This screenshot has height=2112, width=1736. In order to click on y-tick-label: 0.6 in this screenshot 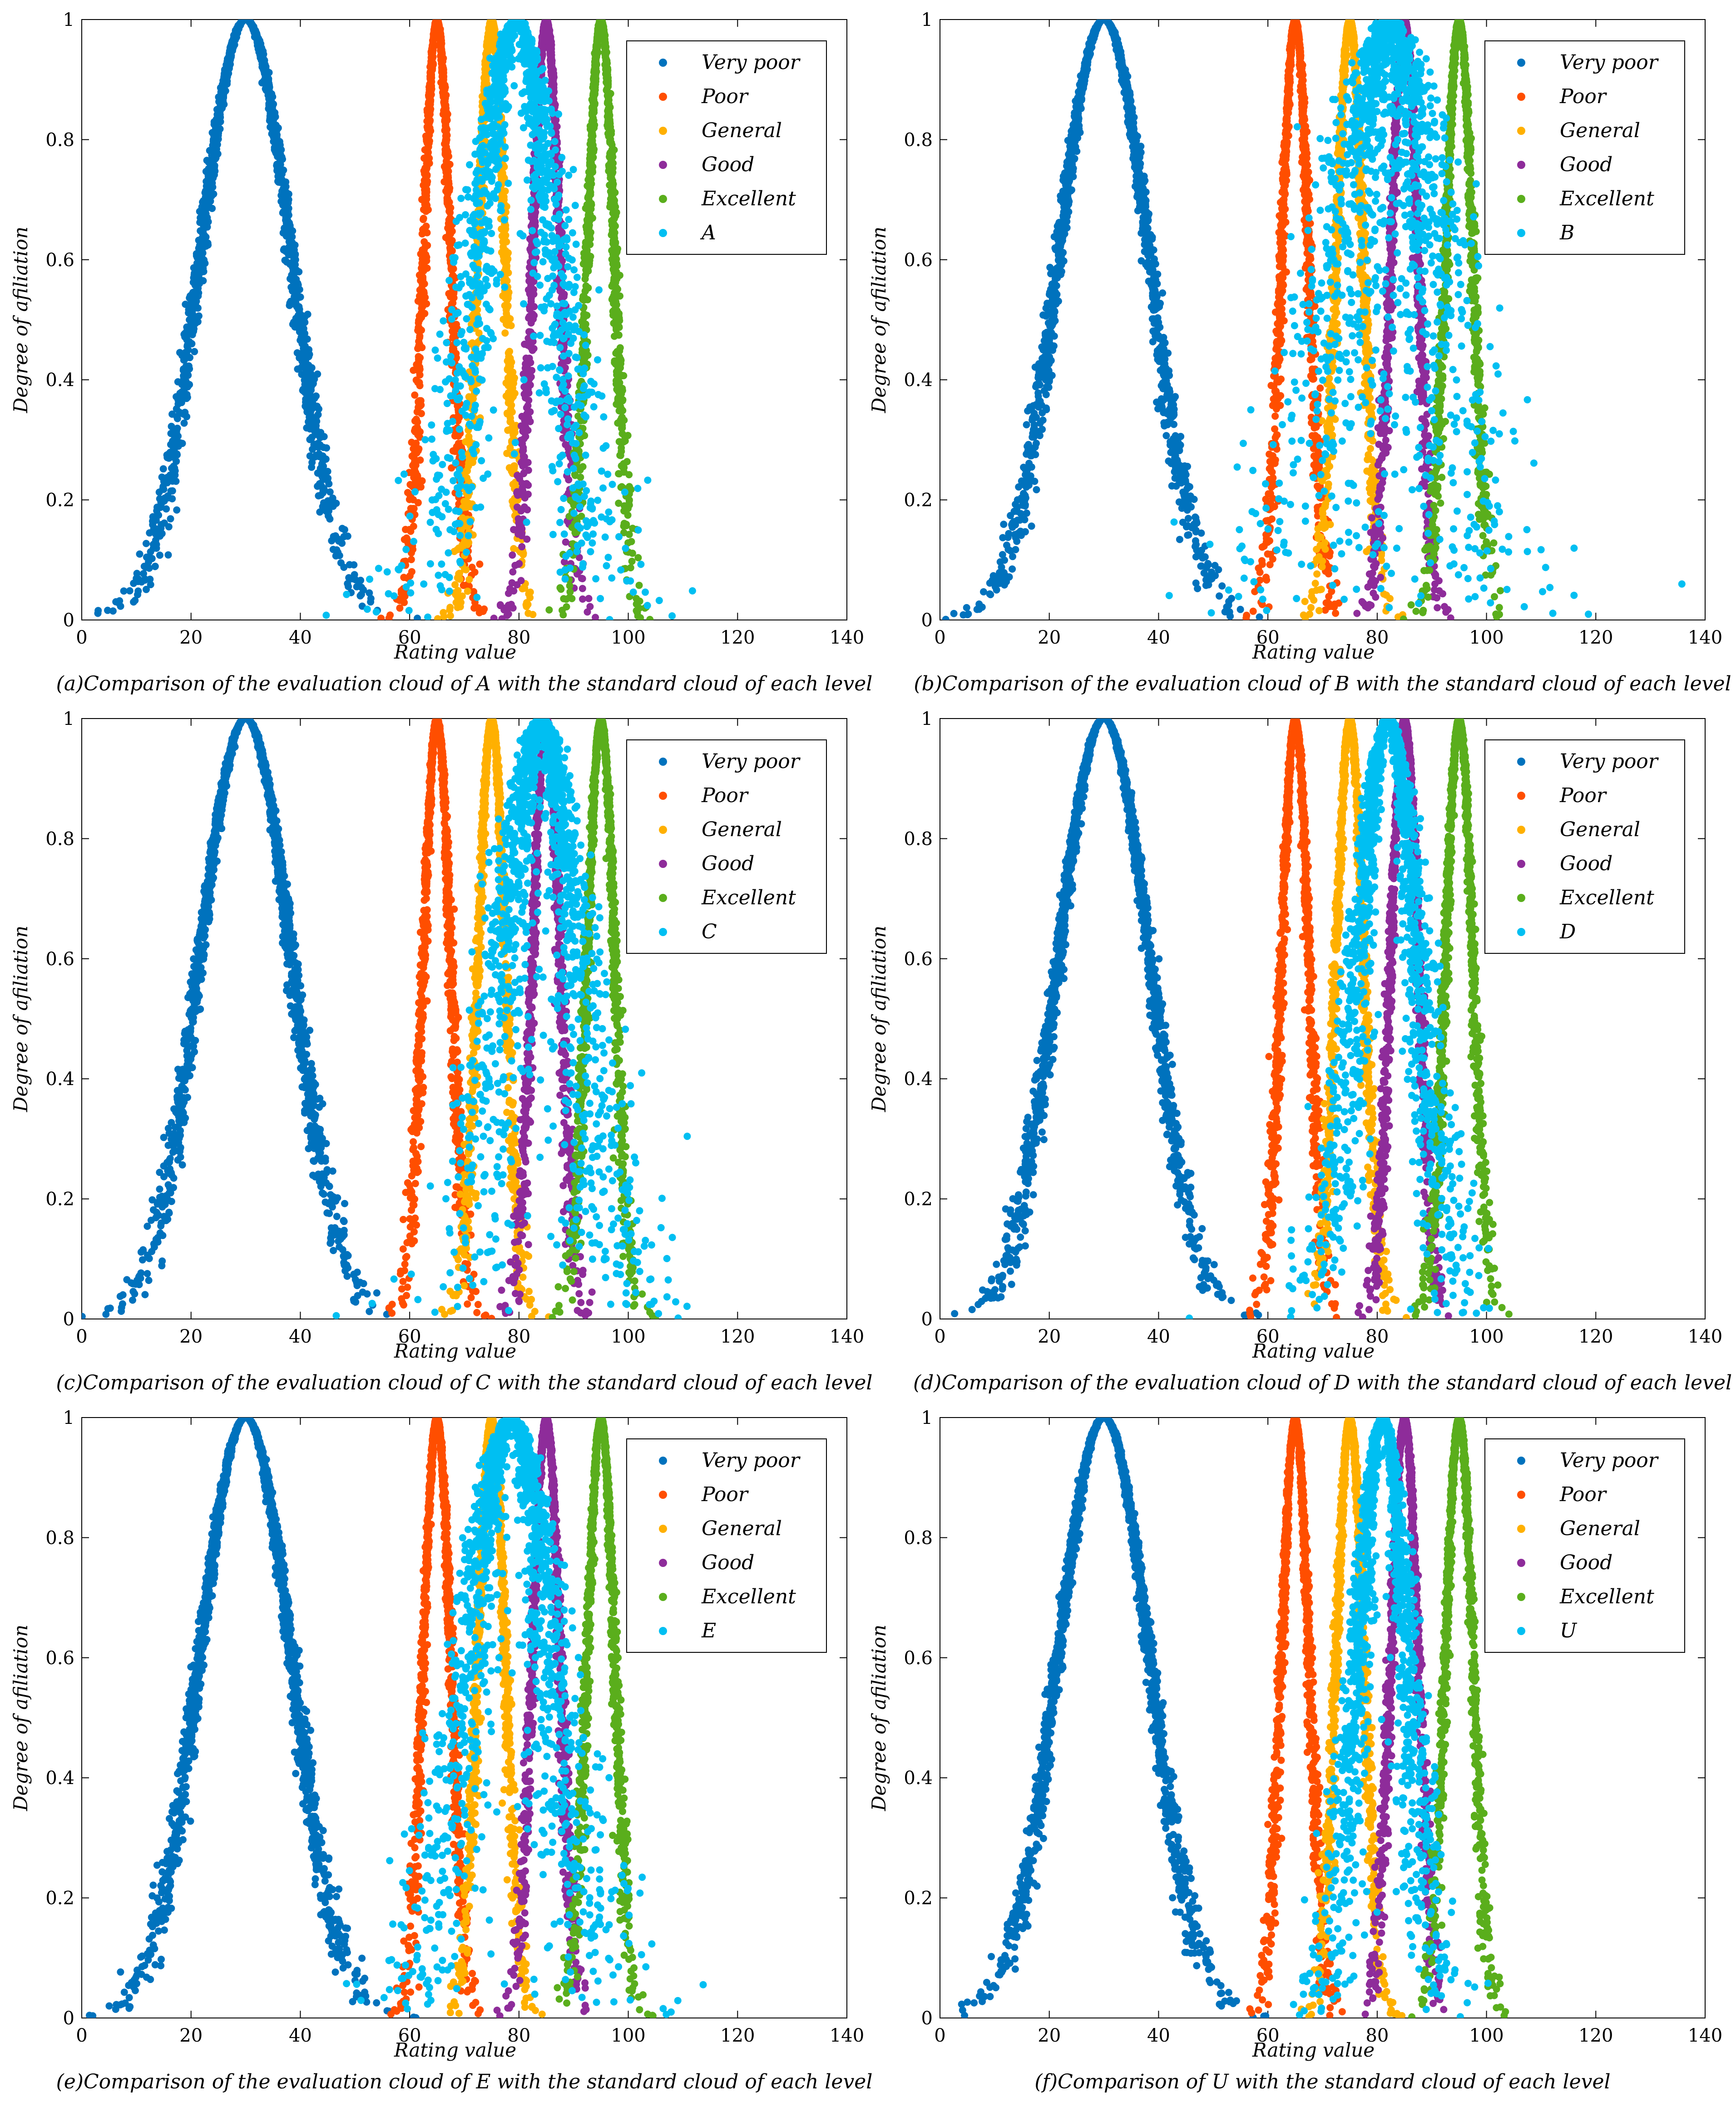, I will do `click(59, 261)`.